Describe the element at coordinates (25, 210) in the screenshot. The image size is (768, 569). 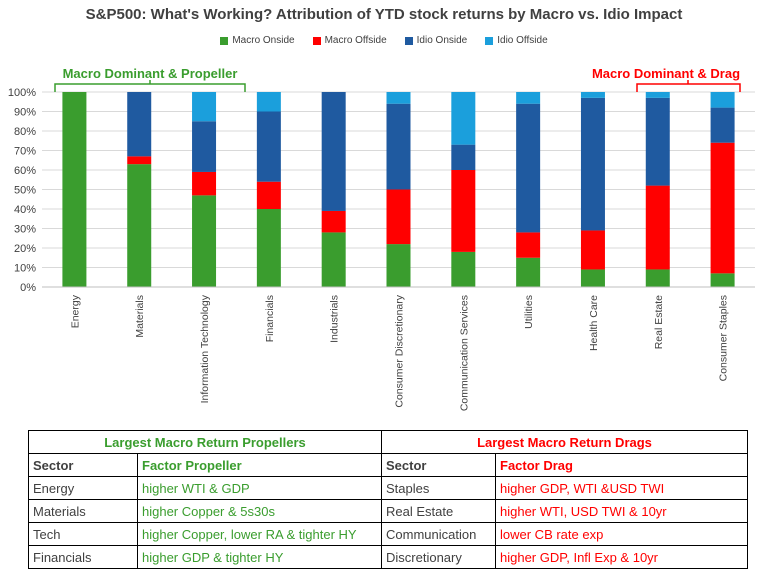
I see `y-tick-label: 40%` at that location.